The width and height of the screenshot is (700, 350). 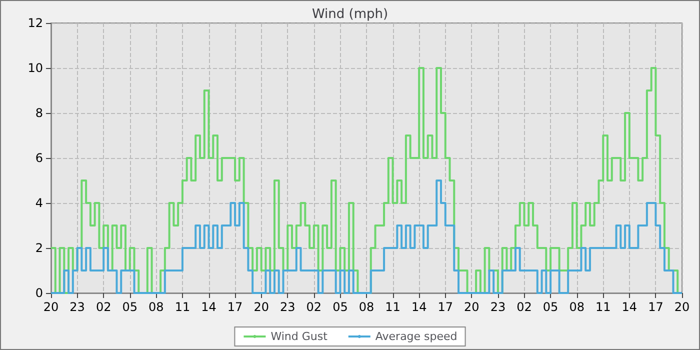 I want to click on y-tick-label: 4, so click(x=39, y=203).